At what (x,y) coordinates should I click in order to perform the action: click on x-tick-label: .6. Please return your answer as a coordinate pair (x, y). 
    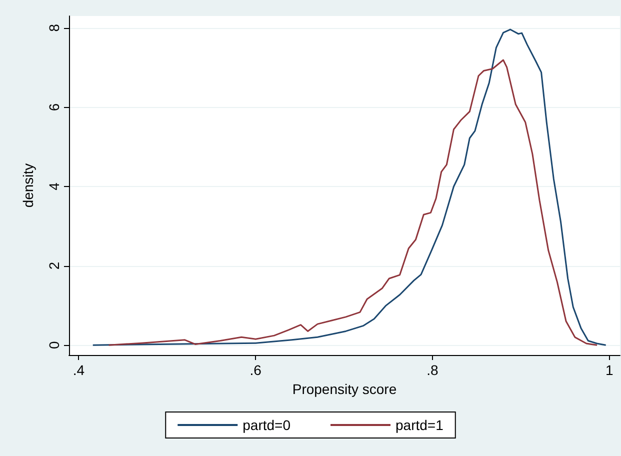
    Looking at the image, I should click on (256, 370).